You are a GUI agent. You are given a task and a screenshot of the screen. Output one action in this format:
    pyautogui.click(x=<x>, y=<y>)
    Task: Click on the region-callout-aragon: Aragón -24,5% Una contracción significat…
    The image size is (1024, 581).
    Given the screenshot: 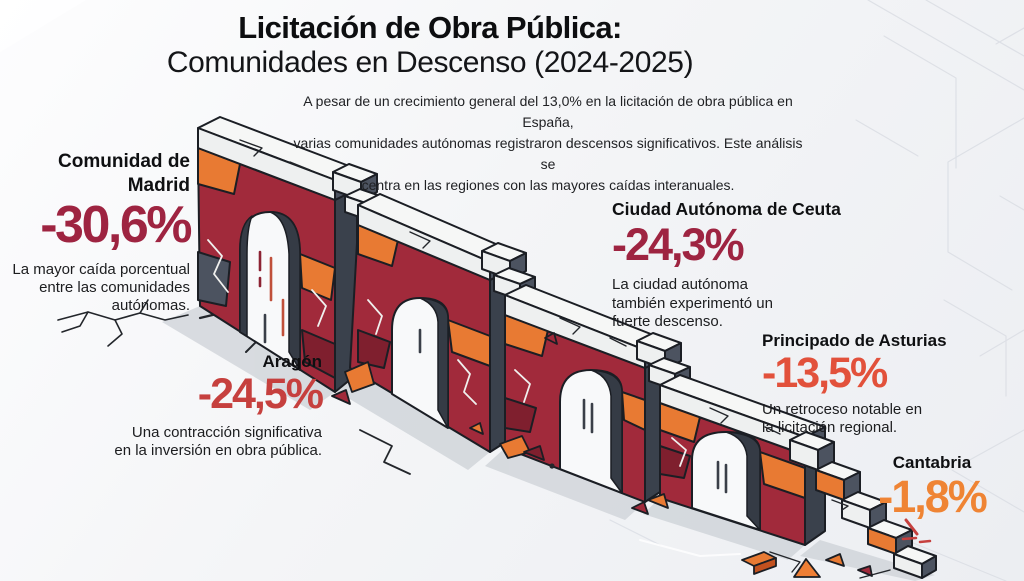 What is the action you would take?
    pyautogui.click(x=208, y=405)
    